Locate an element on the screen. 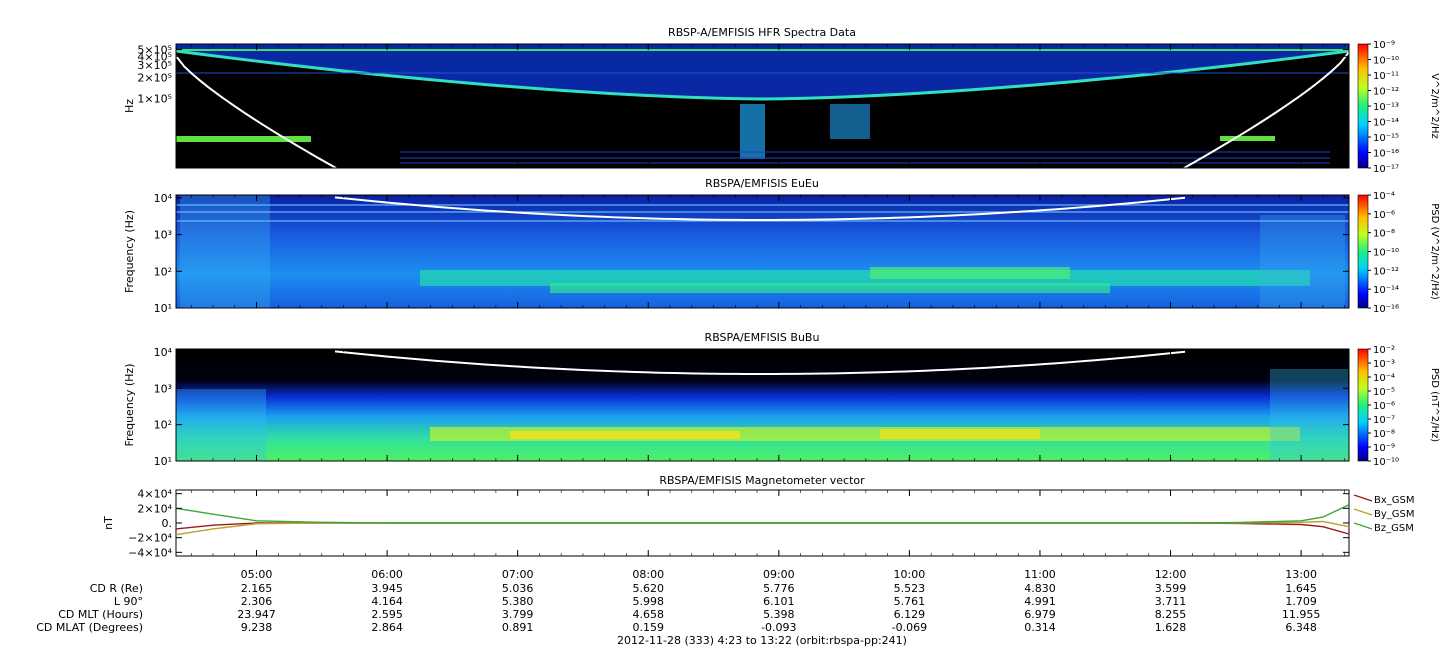 This screenshot has width=1447, height=658. ephemeris-value: 0.159 is located at coordinates (648, 627).